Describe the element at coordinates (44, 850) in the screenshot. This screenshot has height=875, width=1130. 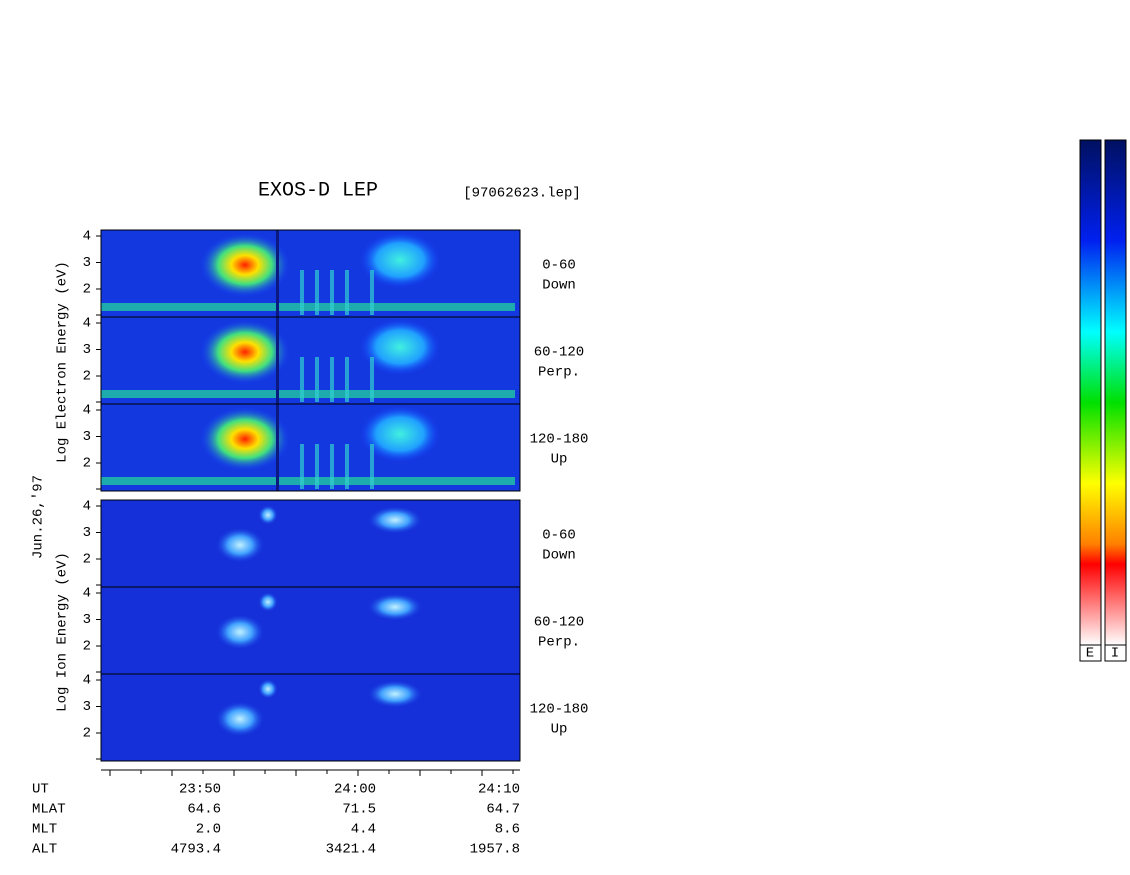
I see `footer-label: ALT` at that location.